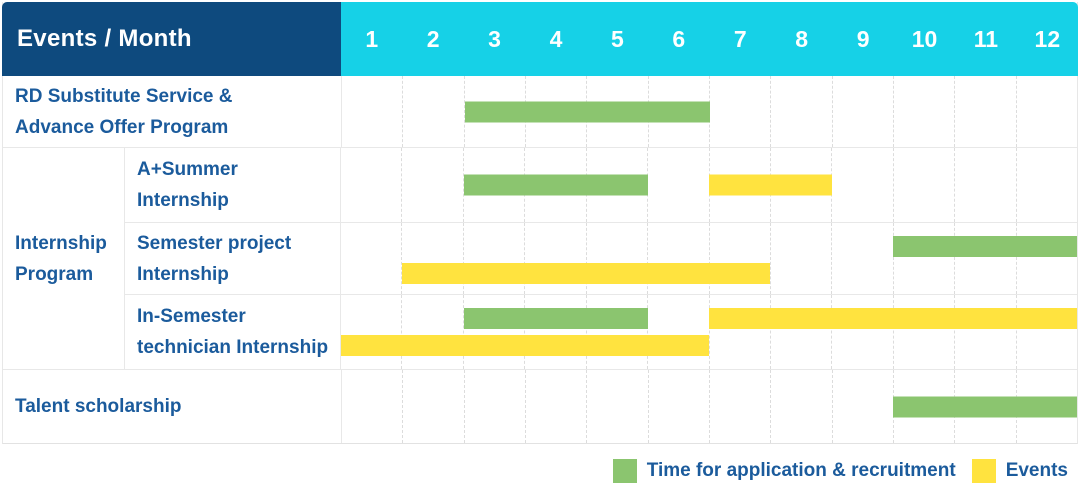 This screenshot has width=1080, height=494. I want to click on table-header-row: Events / Month 1 2 3 4 5 6 7 8 9 10 11 12, so click(540, 39).